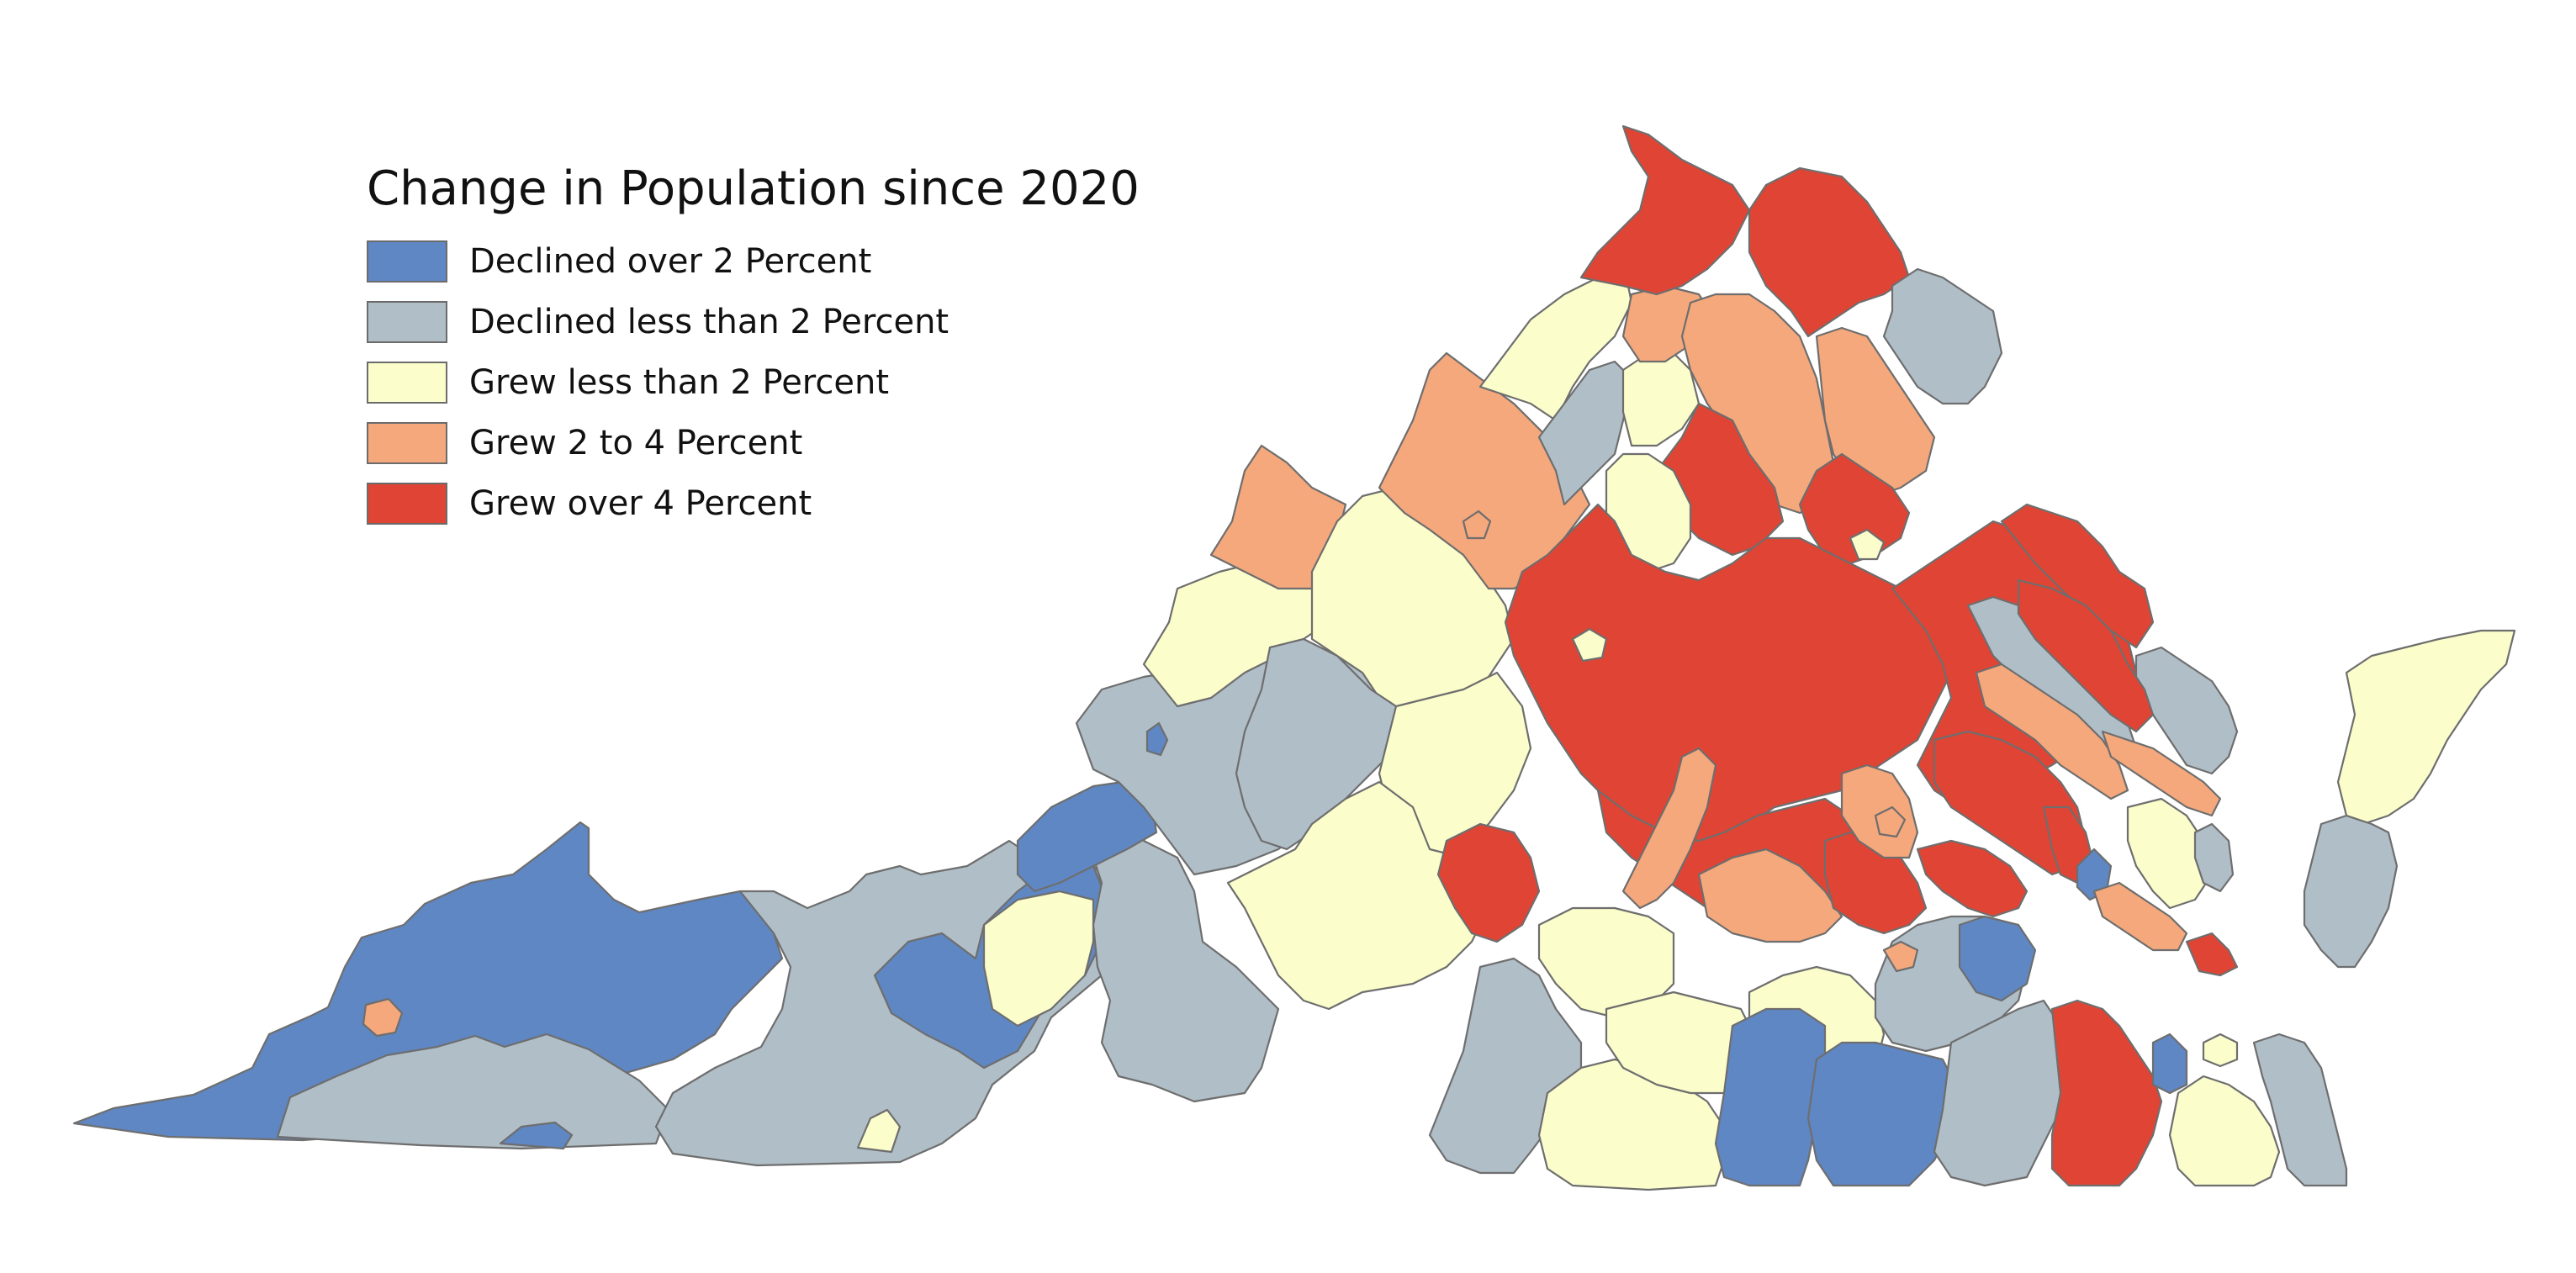 The image size is (2576, 1273). Describe the element at coordinates (2052, 731) in the screenshot. I see `county-goochland-area` at that location.